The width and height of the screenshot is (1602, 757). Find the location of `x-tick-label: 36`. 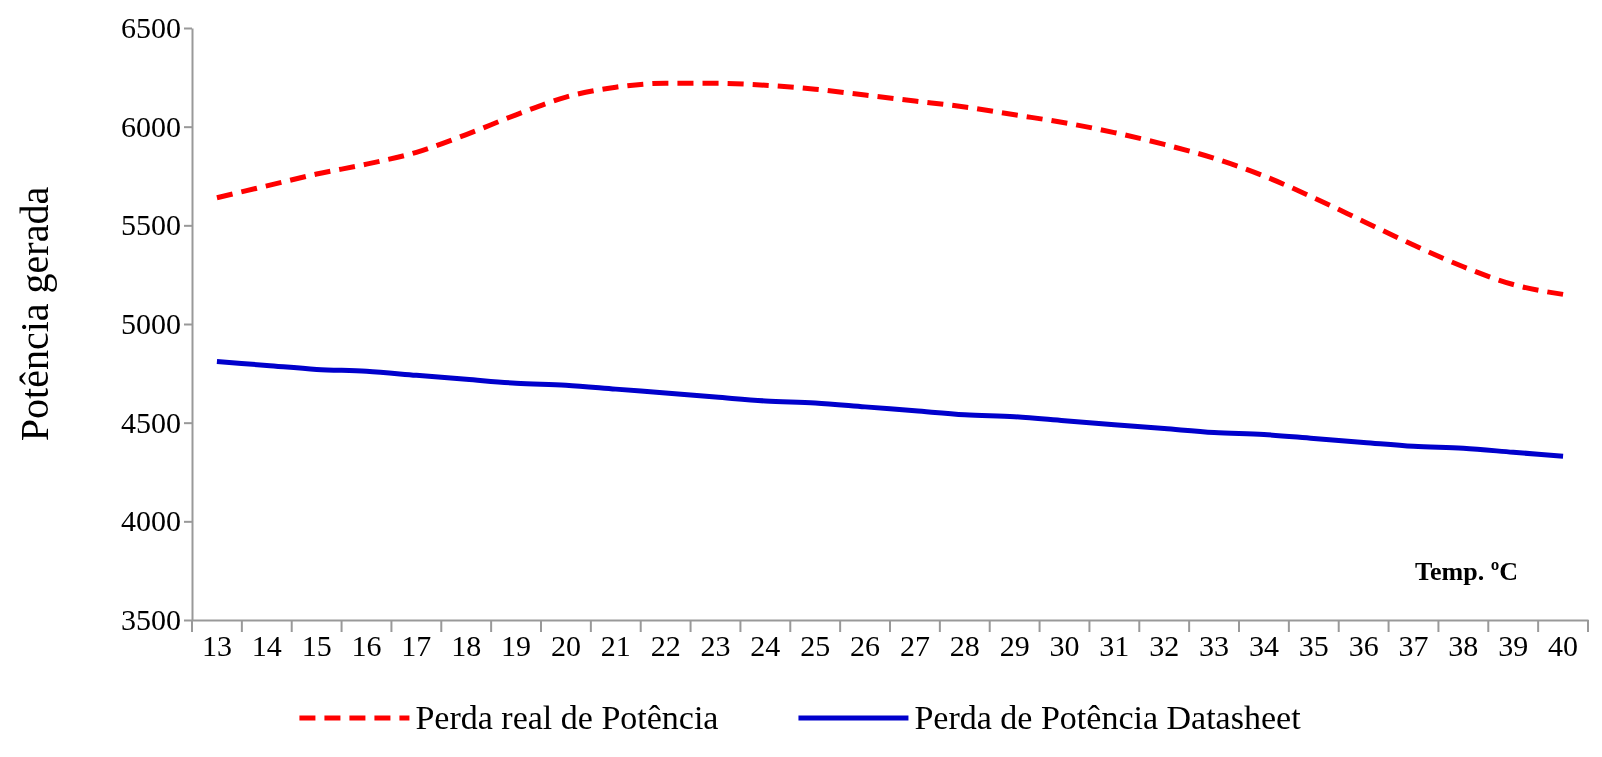

x-tick-label: 36 is located at coordinates (1363, 645).